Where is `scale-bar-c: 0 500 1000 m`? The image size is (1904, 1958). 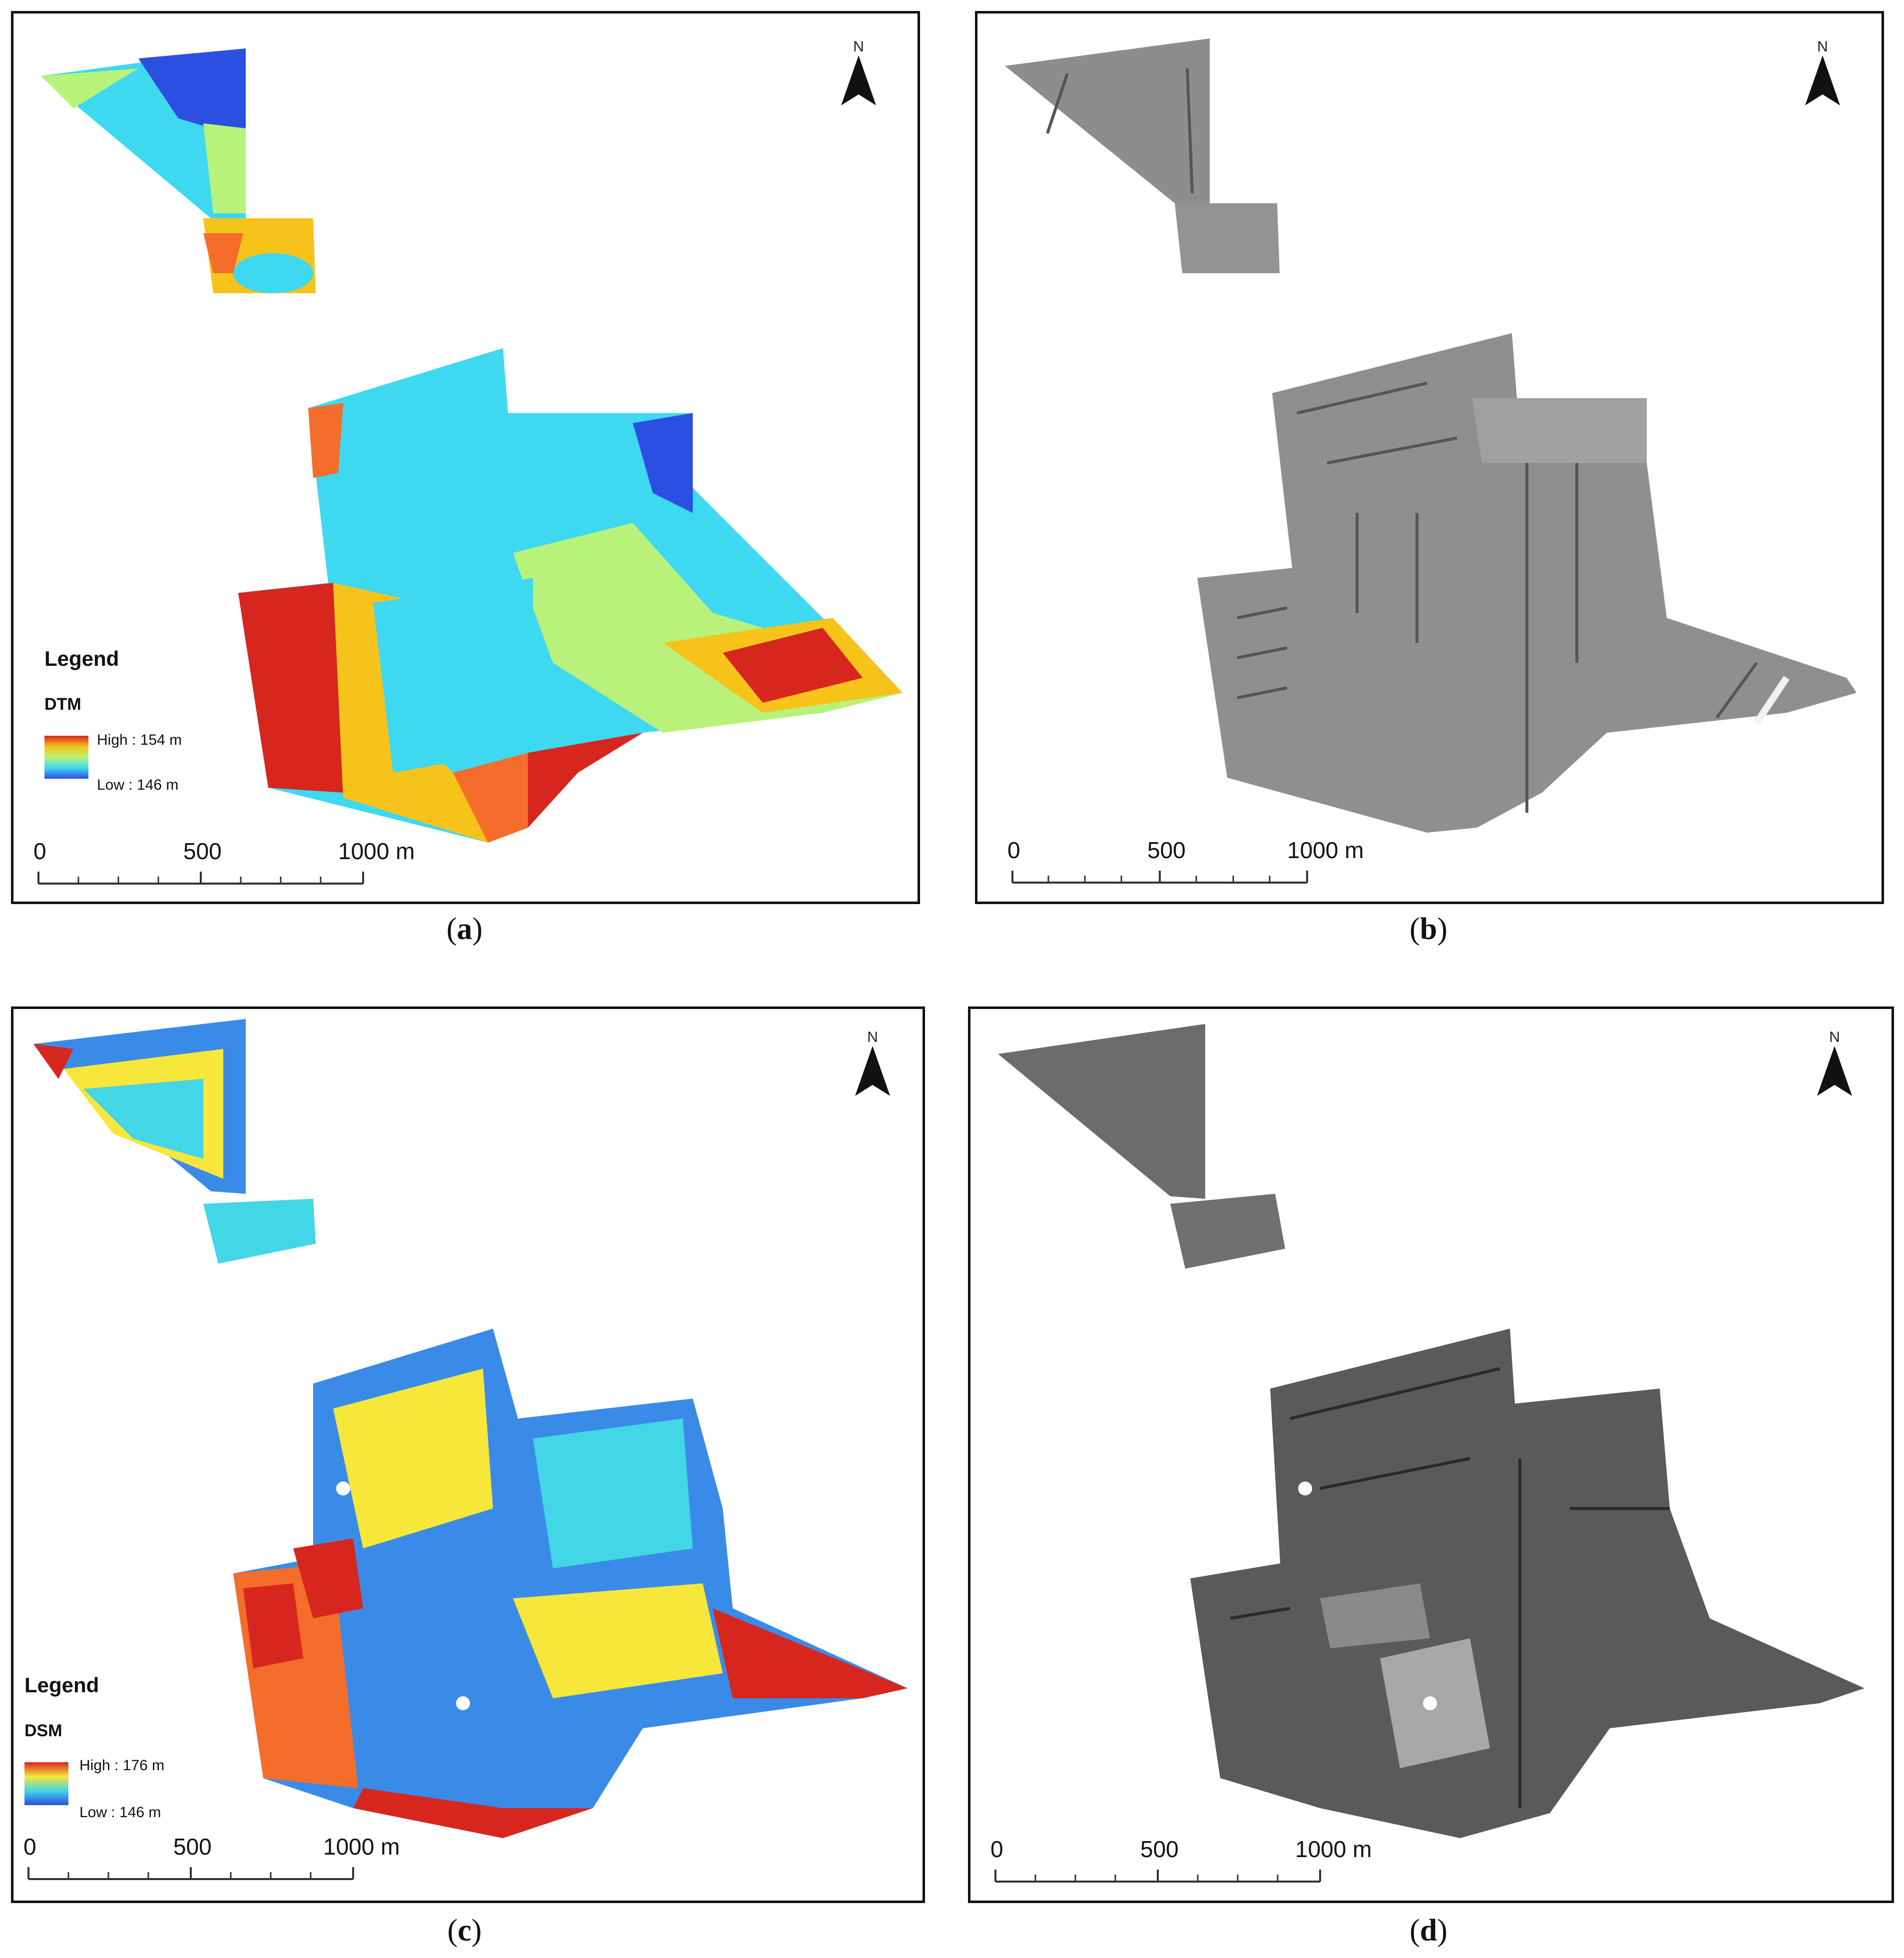 scale-bar-c: 0 500 1000 m is located at coordinates (211, 1860).